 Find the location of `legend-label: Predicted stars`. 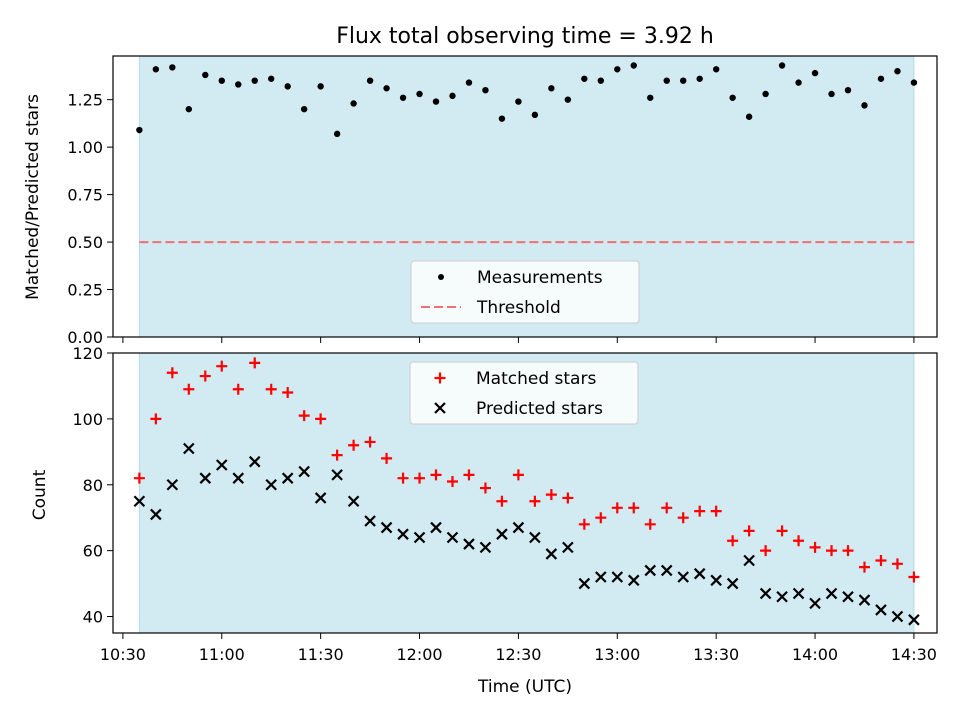

legend-label: Predicted stars is located at coordinates (539, 409).